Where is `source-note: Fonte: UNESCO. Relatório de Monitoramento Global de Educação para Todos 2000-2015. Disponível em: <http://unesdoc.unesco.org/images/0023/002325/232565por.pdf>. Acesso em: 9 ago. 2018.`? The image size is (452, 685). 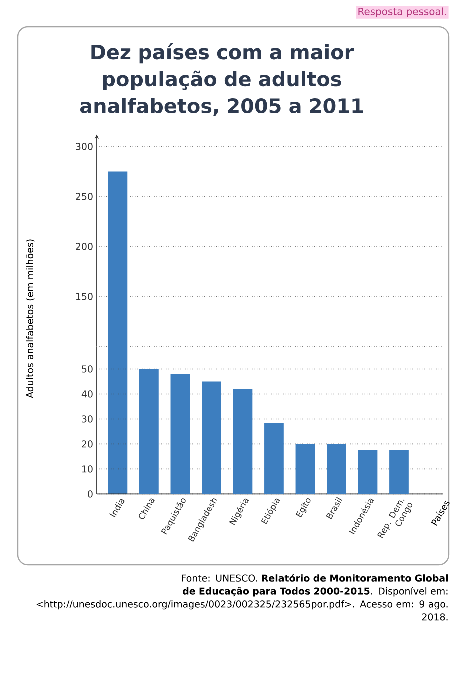 source-note: Fonte: UNESCO. Relatório de Monitoramento Global de Educação para Todos 2000-2015. Disponível em: <http://unesdoc.unesco.org/images/0023/002325/232565por.pdf>. Acesso em: 9 ago. 2018. is located at coordinates (242, 597).